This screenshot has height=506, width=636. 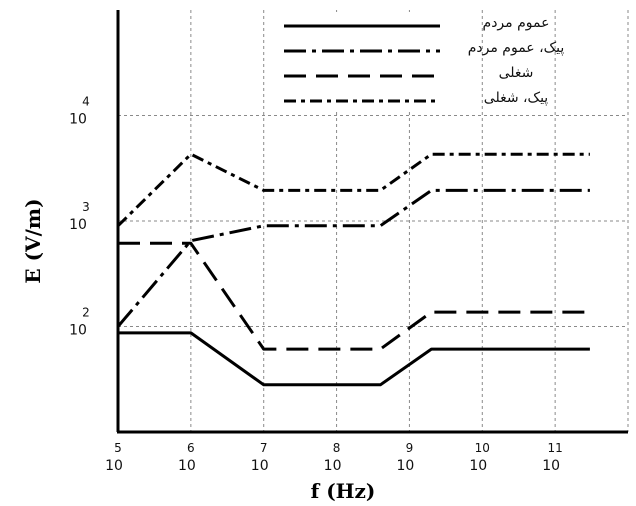 I want to click on x-tick-label-4: 910, so click(x=406, y=457).